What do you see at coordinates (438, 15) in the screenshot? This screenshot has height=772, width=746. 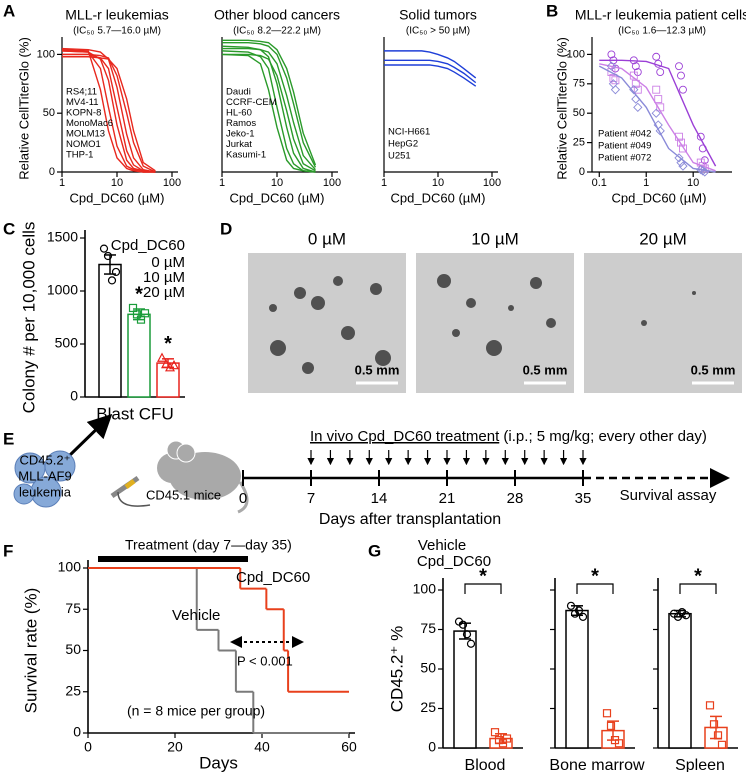 I see `chart-title: Solid tumors` at bounding box center [438, 15].